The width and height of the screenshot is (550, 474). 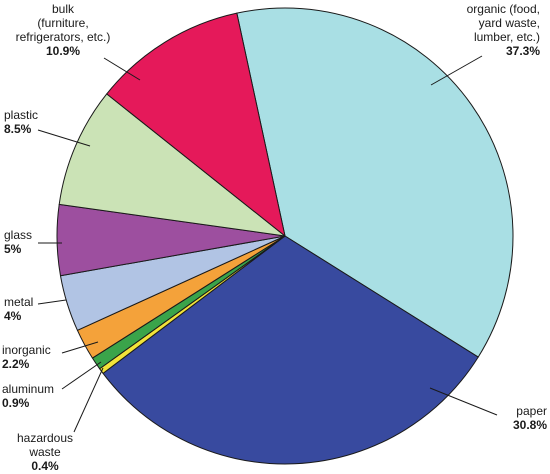 I want to click on leader-line-plastic, so click(x=64, y=138).